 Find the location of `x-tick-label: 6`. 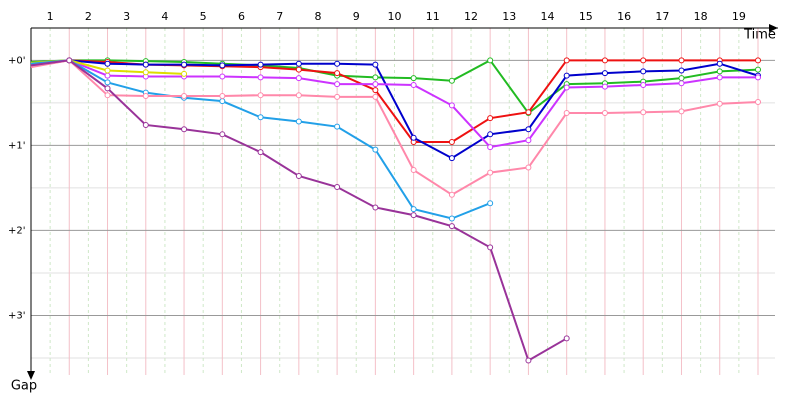

x-tick-label: 6 is located at coordinates (241, 16).